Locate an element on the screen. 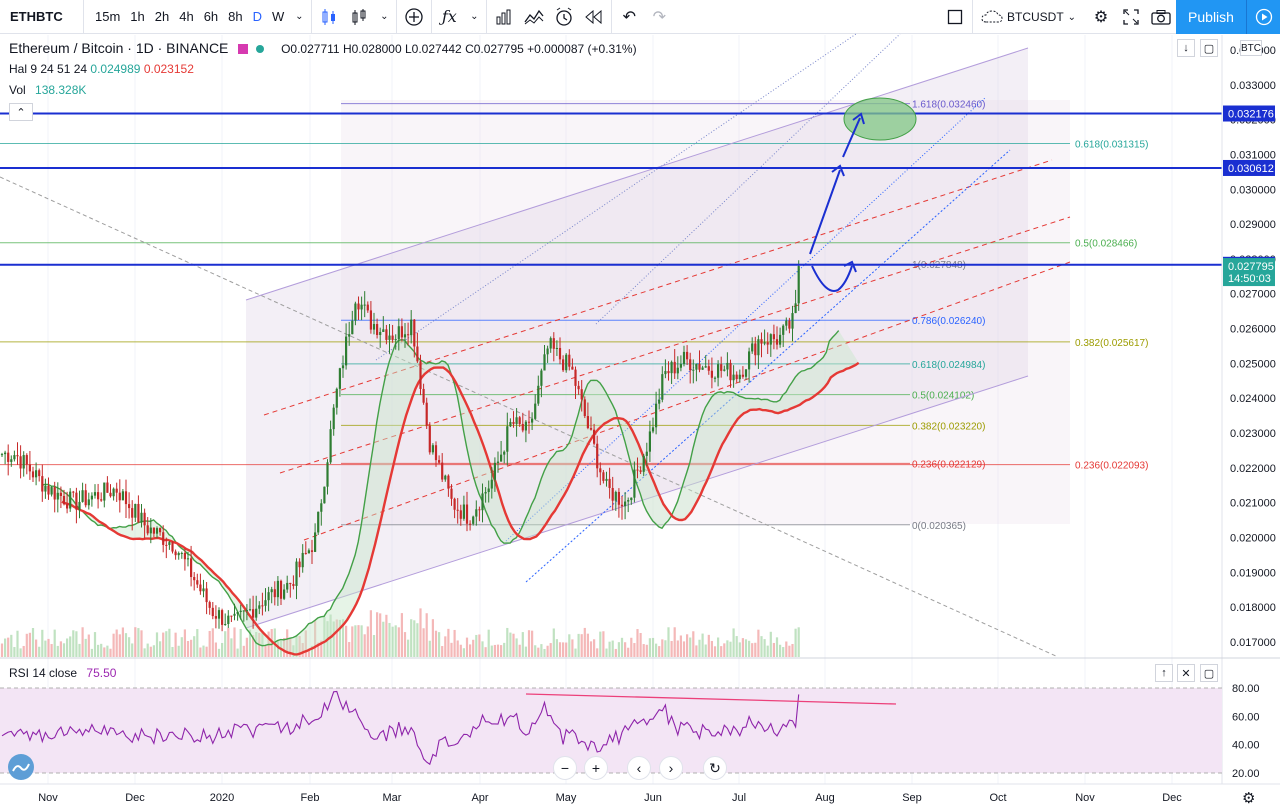 Image resolution: width=1280 pixels, height=809 pixels. snapshot-camera-icon is located at coordinates (1161, 17).